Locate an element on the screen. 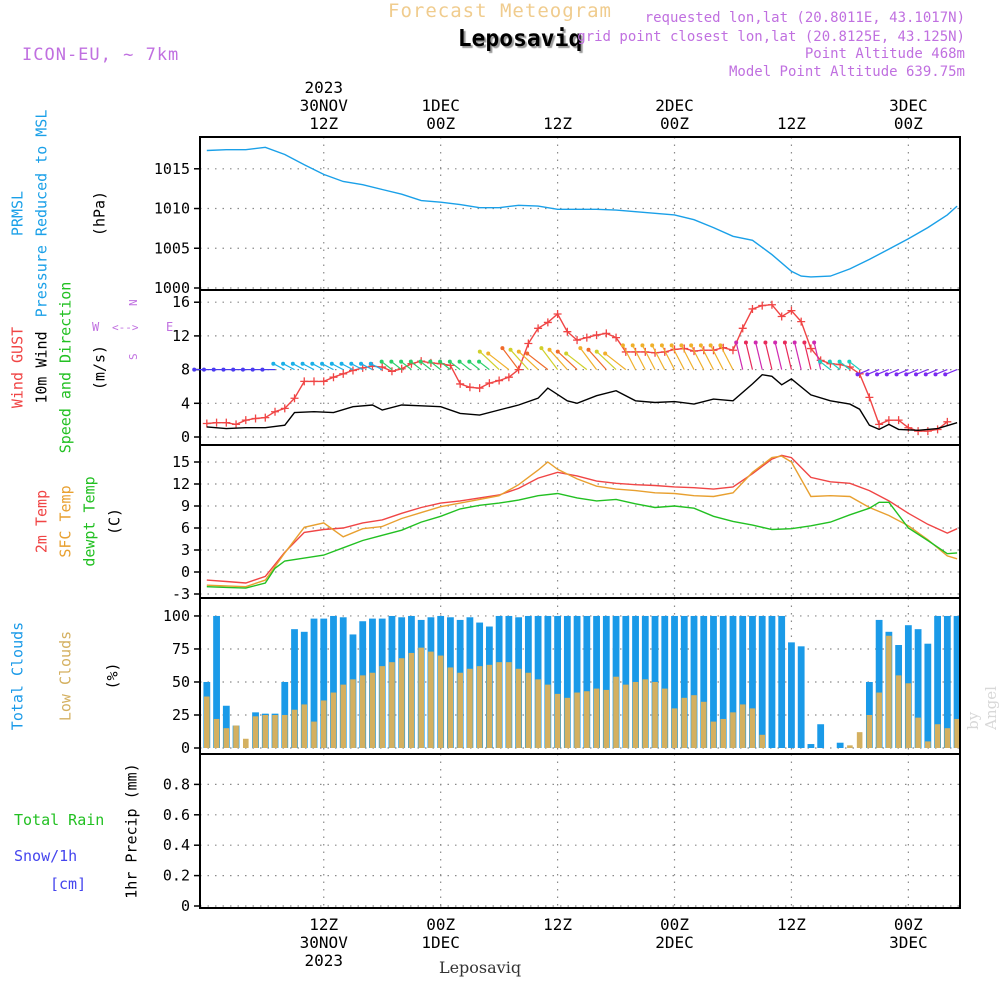 The image size is (1000, 1000). panel-label-wind: (m/s) is located at coordinates (100, 367).